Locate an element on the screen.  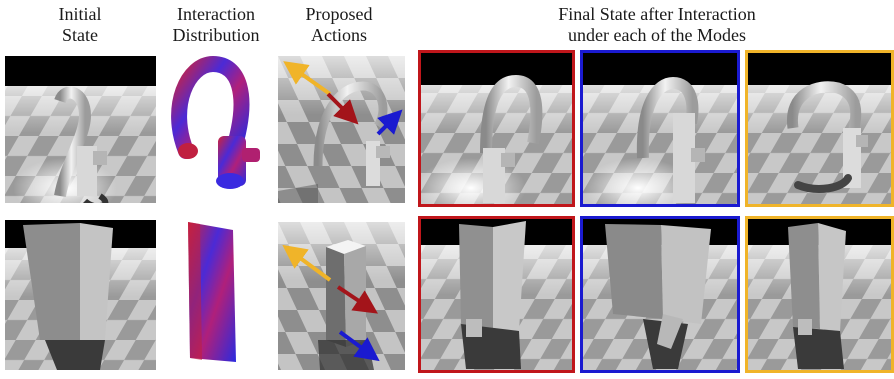
faucet-proposed-actions-image is located at coordinates (341, 129).